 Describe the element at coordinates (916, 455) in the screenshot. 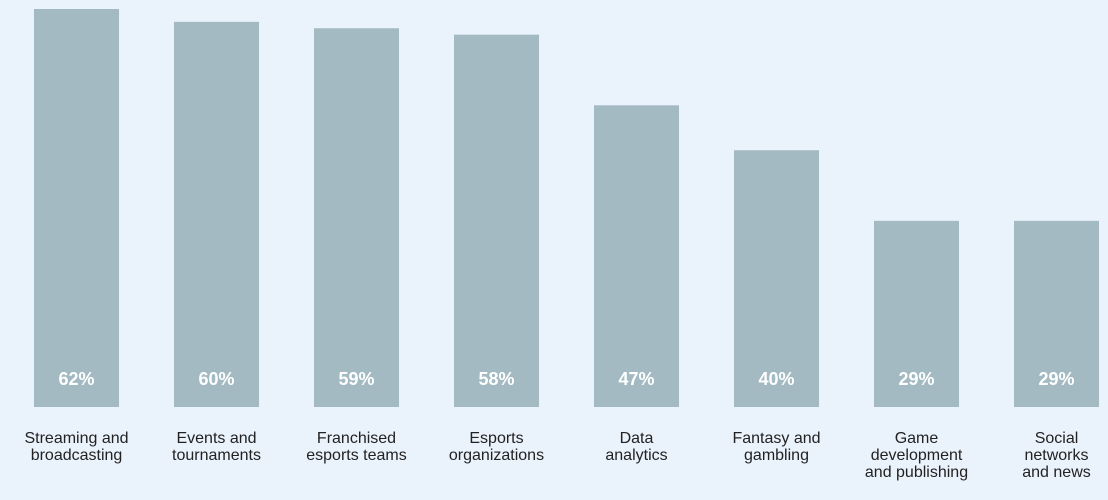

I see `category-label: Game development and publishing` at that location.